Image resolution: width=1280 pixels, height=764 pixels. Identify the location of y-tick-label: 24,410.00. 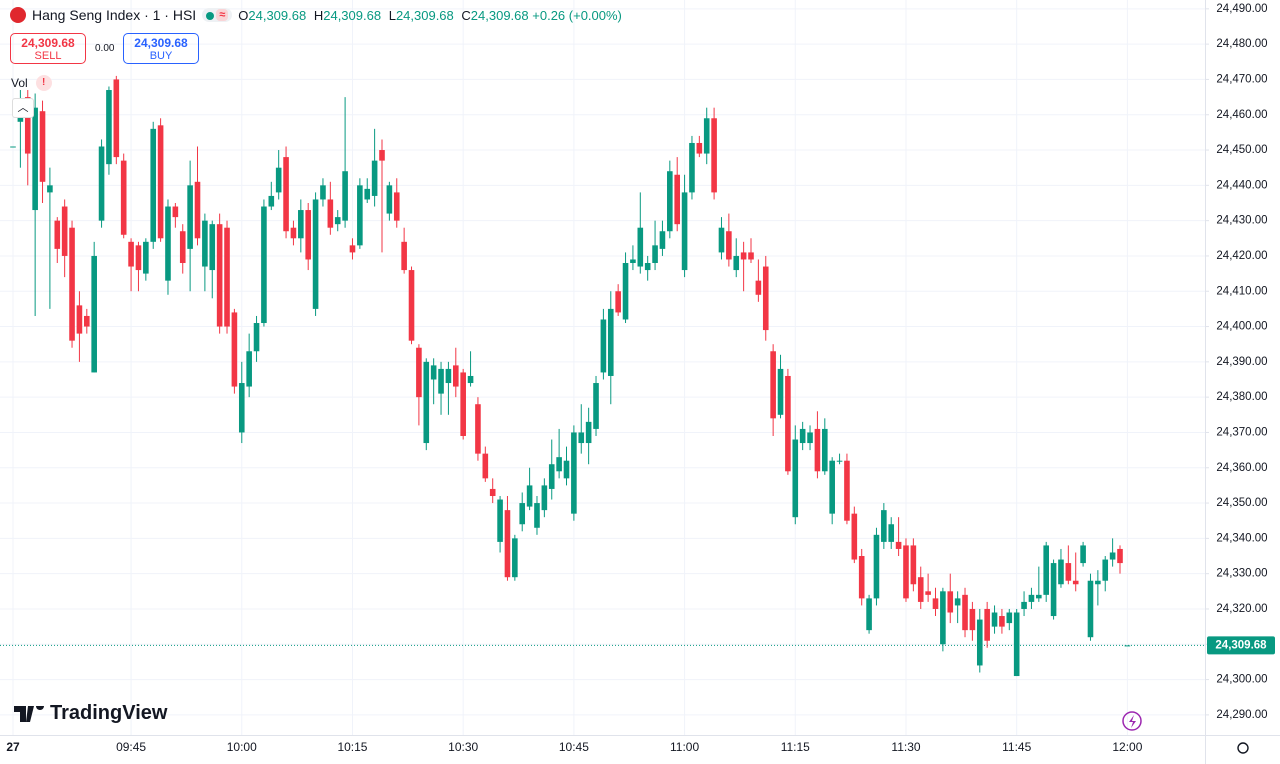
(1241, 291).